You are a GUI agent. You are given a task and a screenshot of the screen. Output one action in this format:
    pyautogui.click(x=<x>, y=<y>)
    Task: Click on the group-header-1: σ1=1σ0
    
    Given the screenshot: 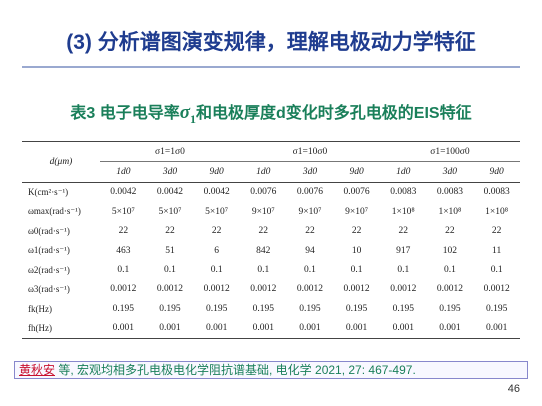 What is the action you would take?
    pyautogui.click(x=170, y=151)
    